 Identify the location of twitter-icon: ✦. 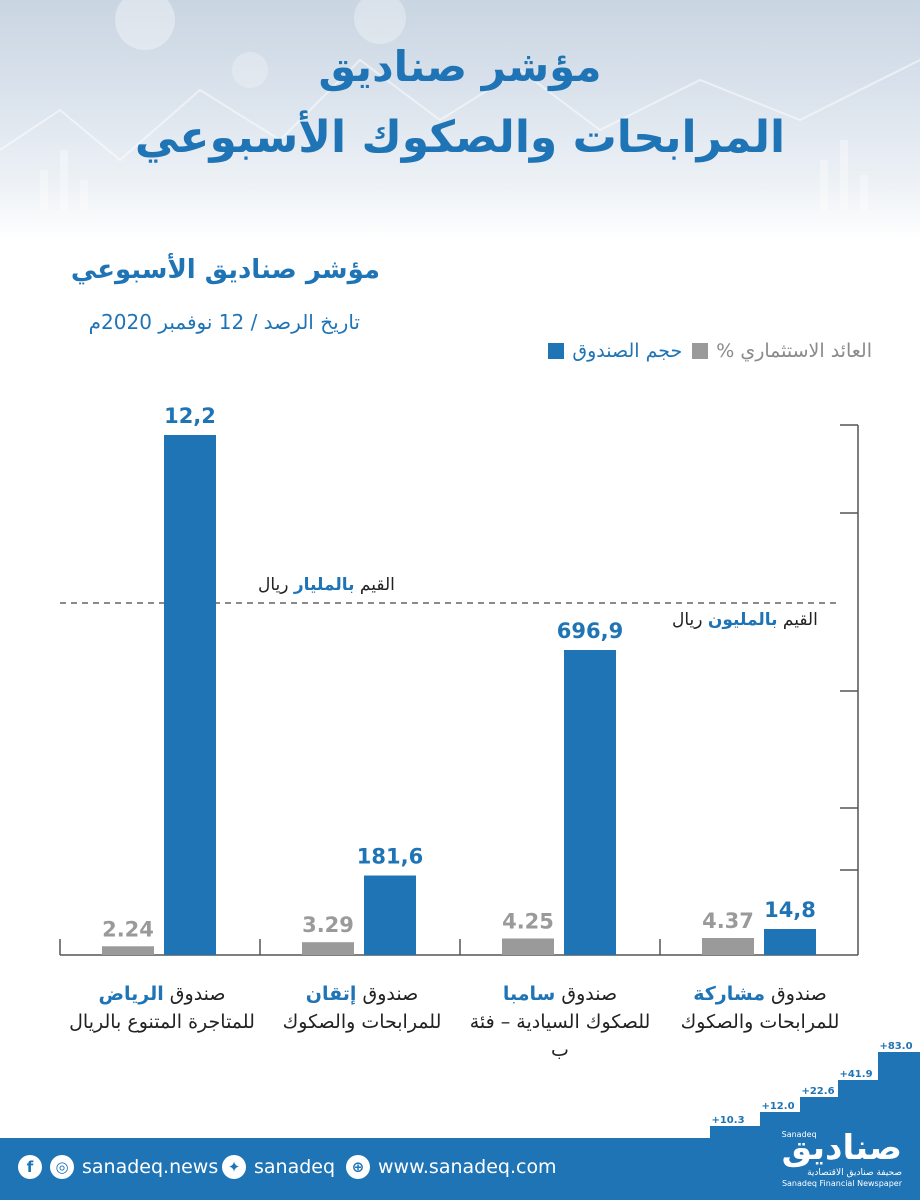
(234, 1167).